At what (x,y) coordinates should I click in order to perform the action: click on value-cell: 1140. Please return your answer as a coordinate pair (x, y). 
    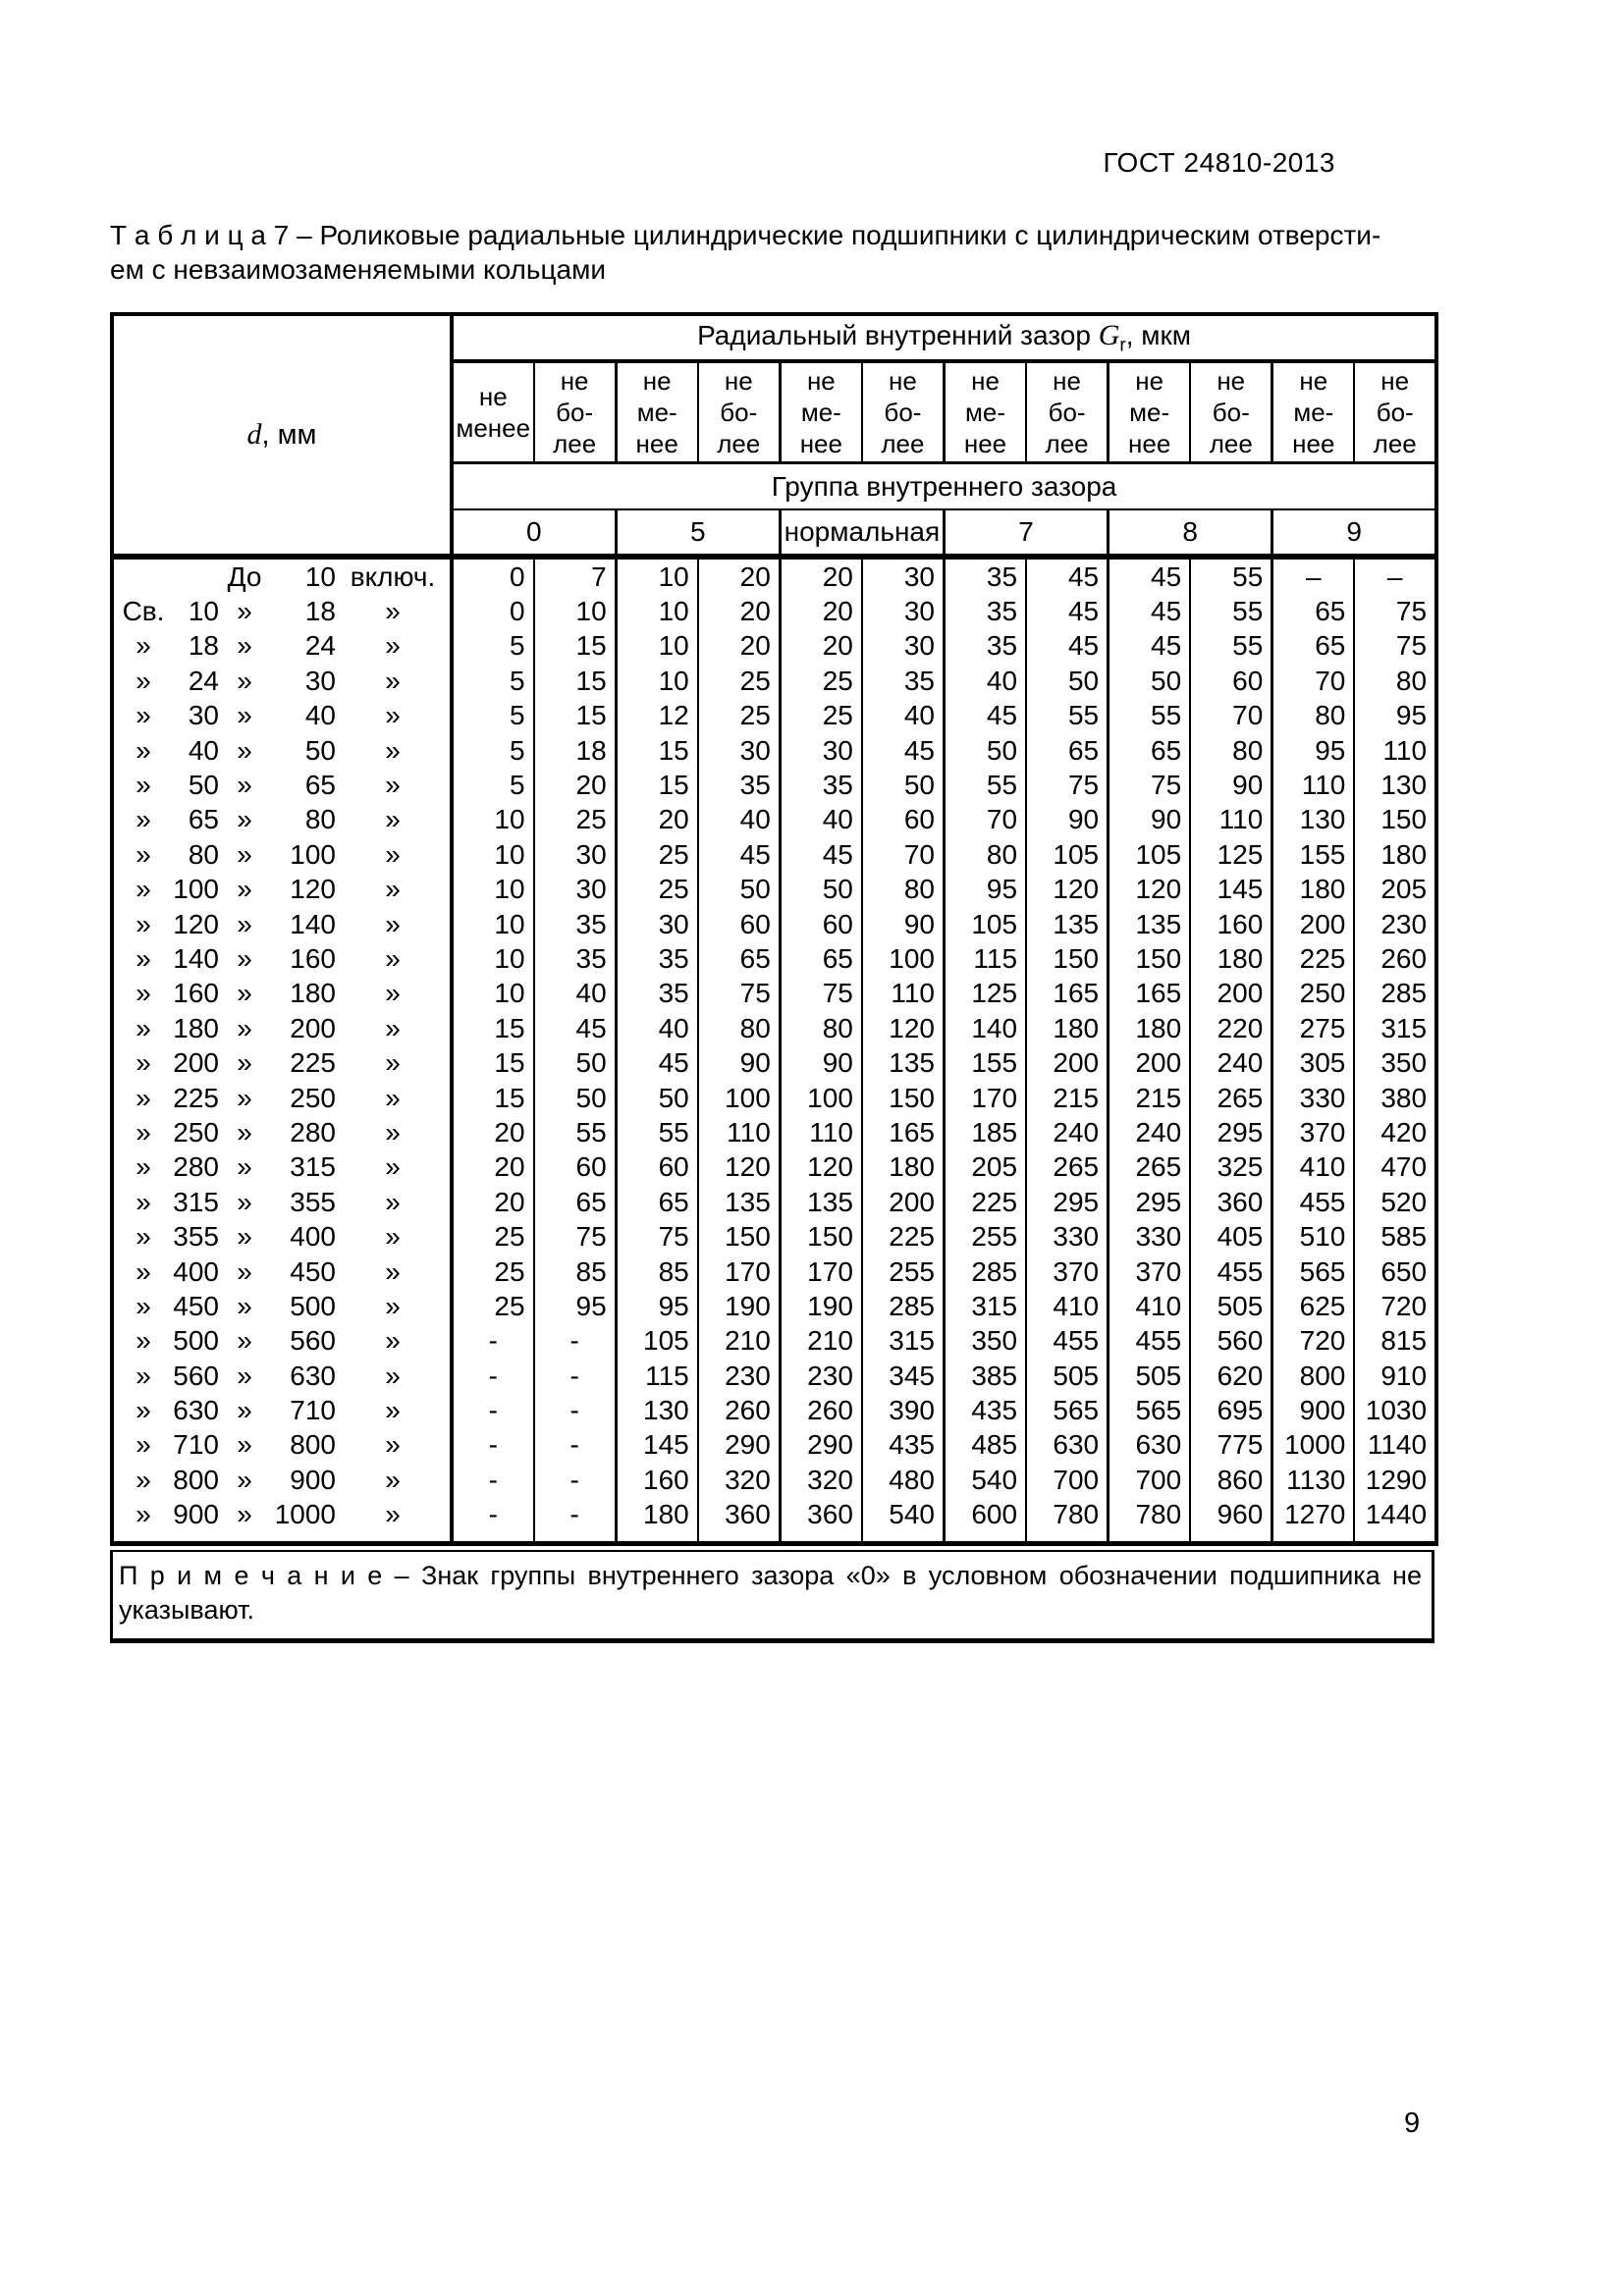
    Looking at the image, I should click on (1395, 1445).